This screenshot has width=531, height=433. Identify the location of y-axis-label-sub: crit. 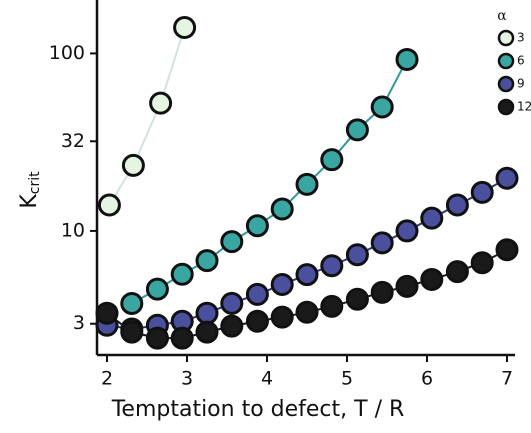
(35, 182).